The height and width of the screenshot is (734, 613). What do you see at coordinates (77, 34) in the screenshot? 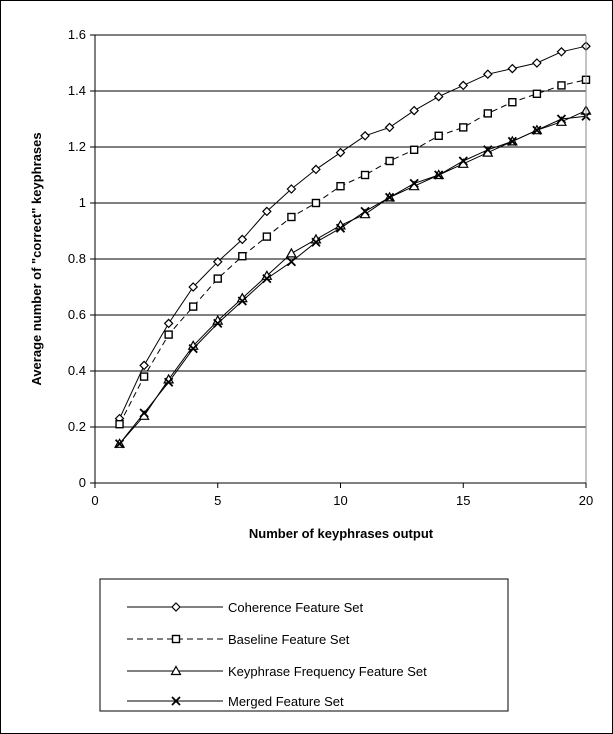
I see `y-tick-label: 1.6` at bounding box center [77, 34].